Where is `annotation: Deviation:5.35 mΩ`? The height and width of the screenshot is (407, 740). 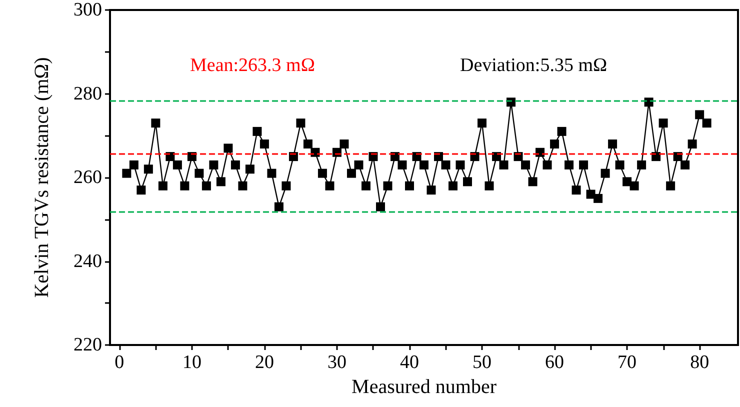
annotation: Deviation:5.35 mΩ is located at coordinates (534, 65).